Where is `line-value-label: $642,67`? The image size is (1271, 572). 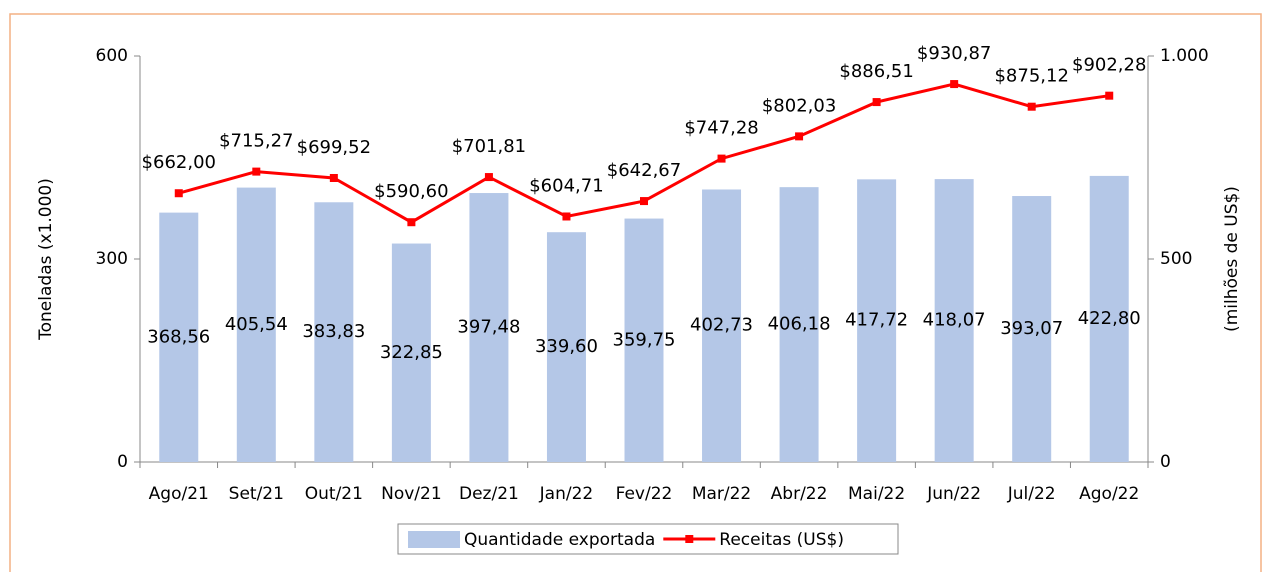 line-value-label: $642,67 is located at coordinates (644, 170).